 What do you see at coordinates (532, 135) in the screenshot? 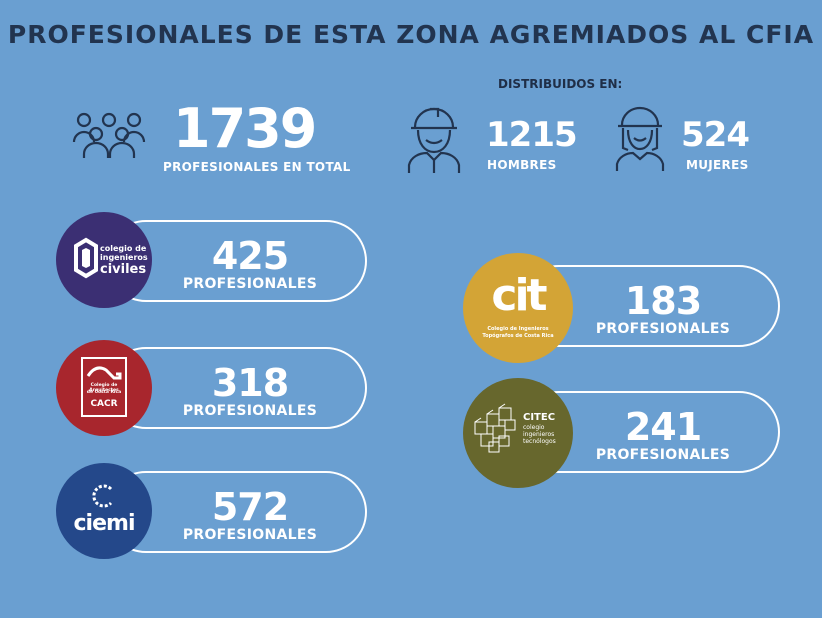
I see `men-value: 1215` at bounding box center [532, 135].